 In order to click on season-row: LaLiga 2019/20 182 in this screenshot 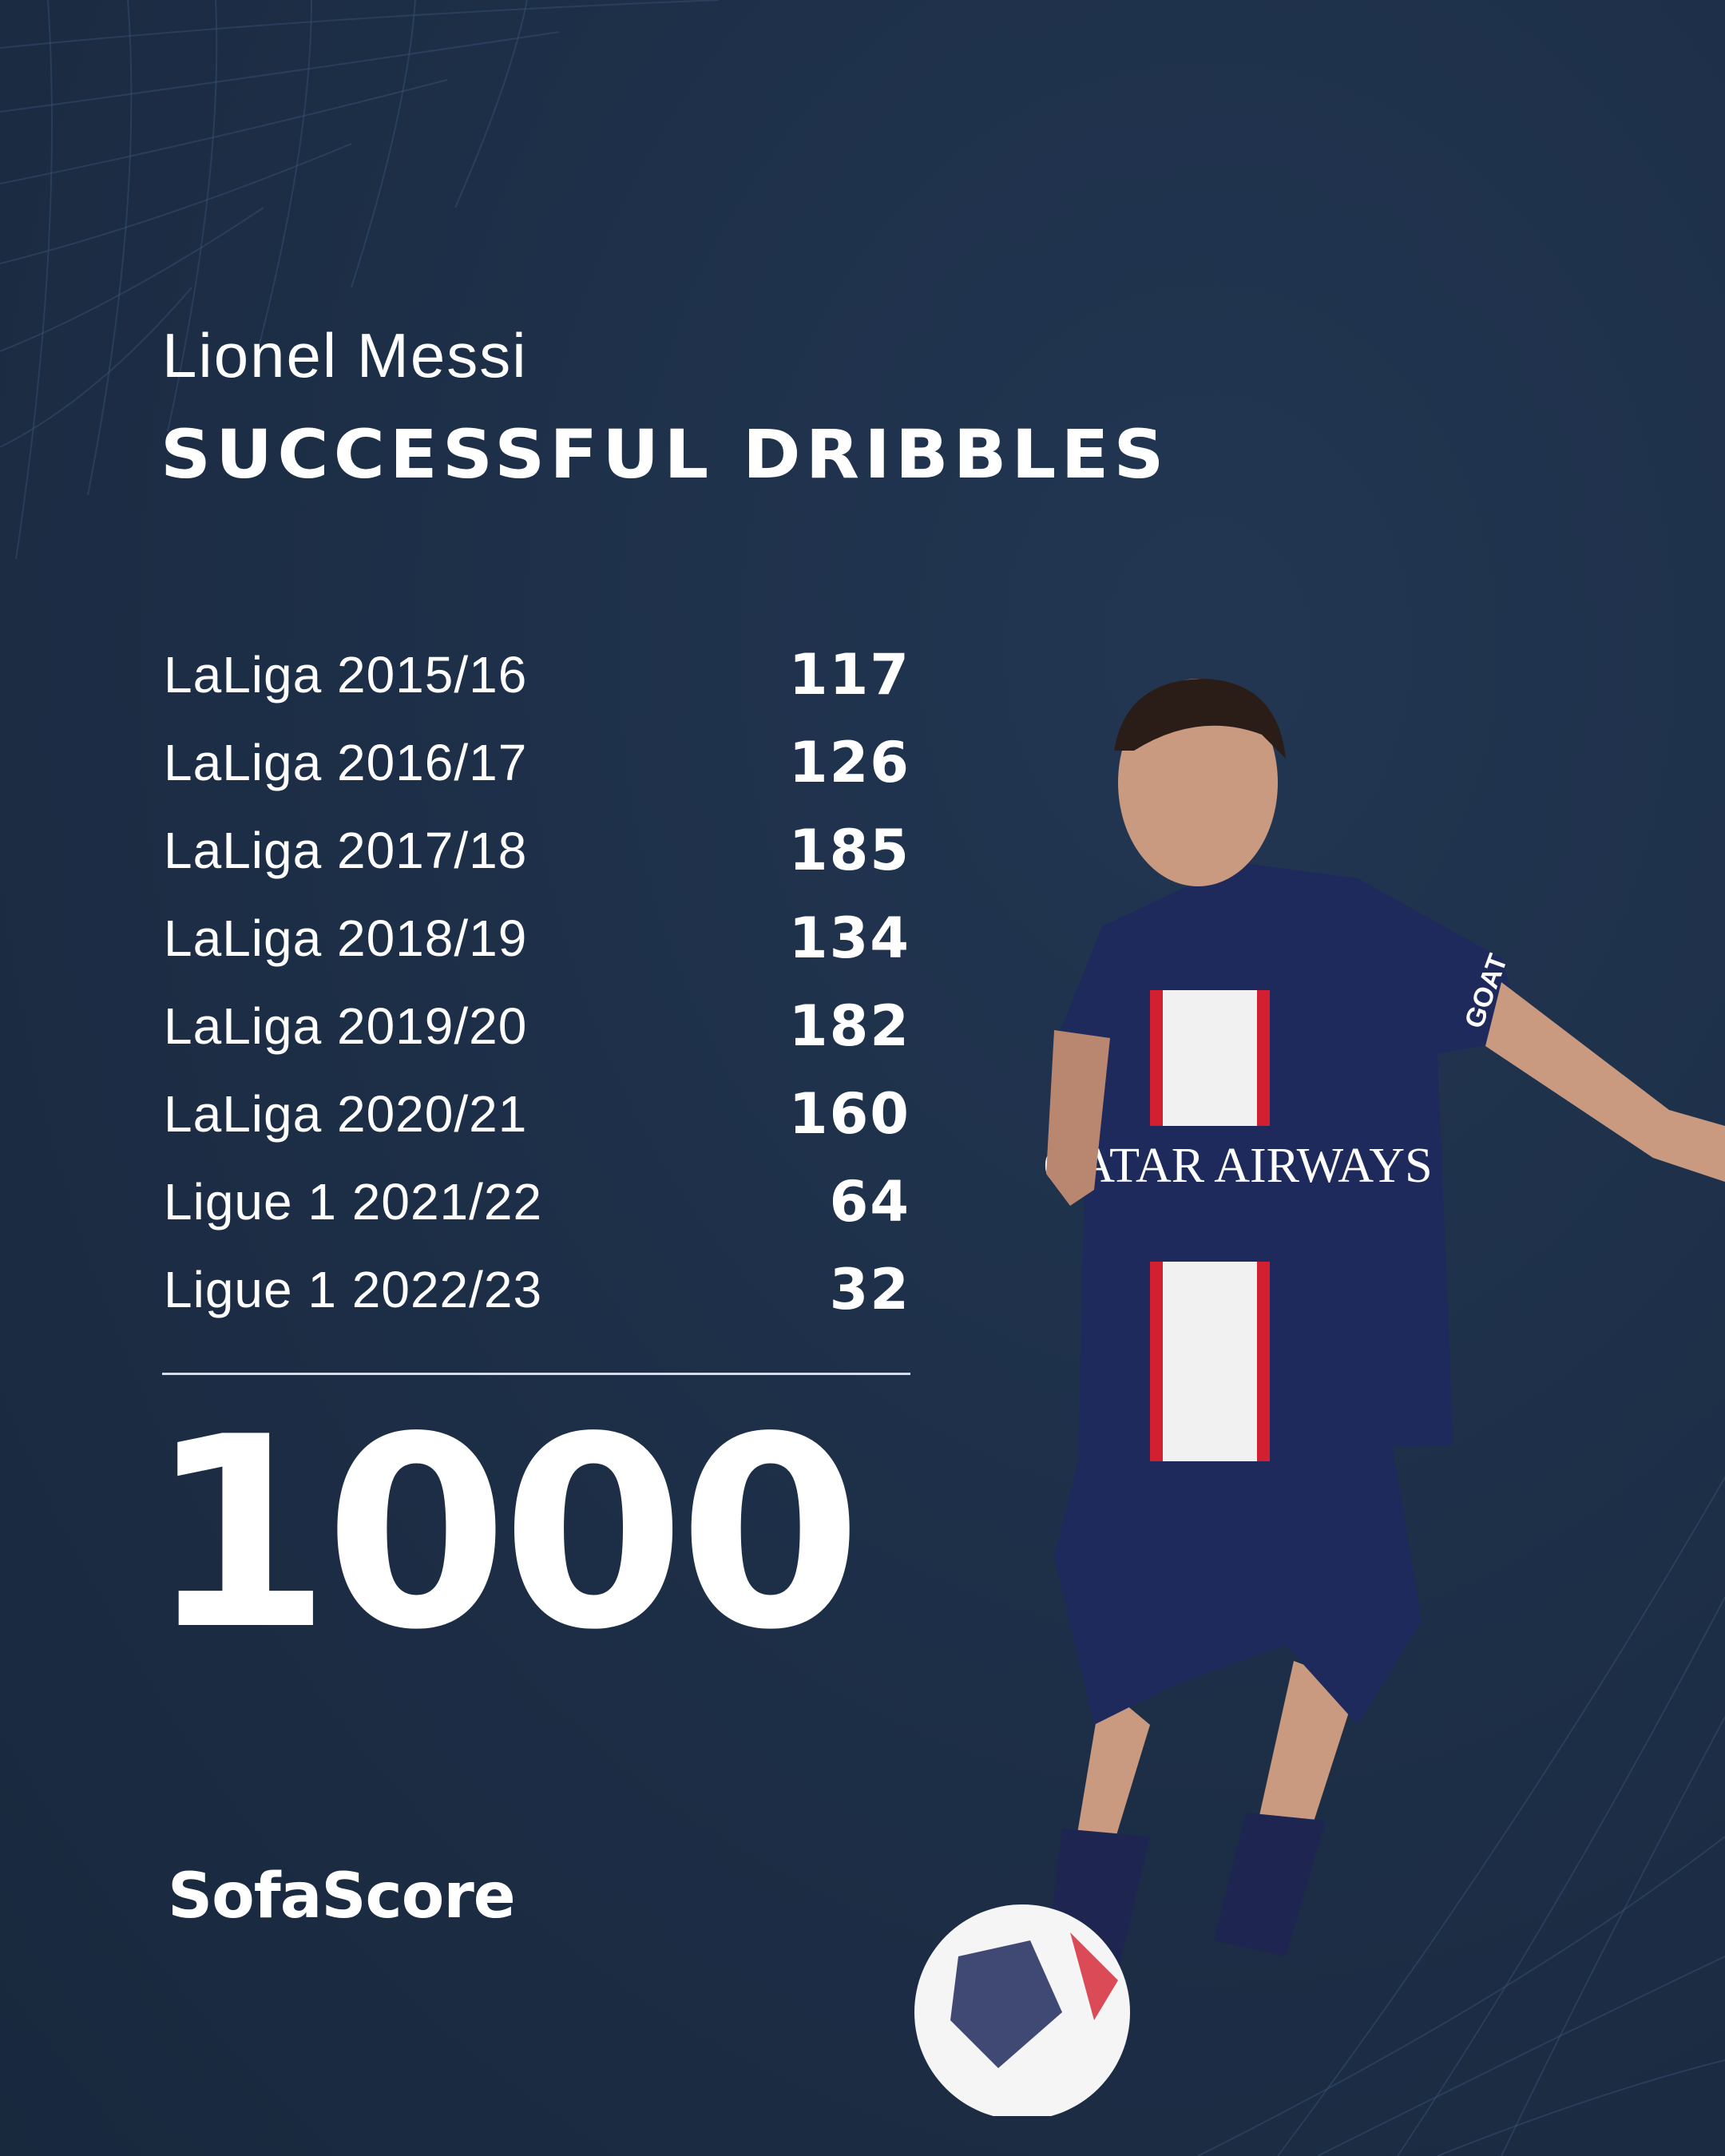, I will do `click(537, 1026)`.